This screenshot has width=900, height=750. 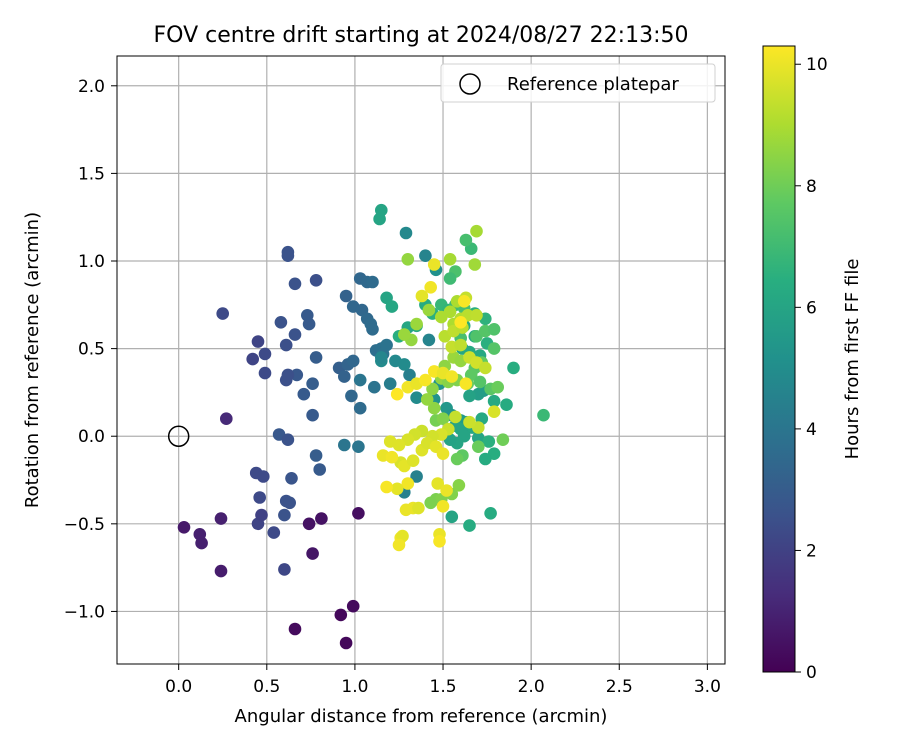 I want to click on x-tick-label: 1.0, so click(x=354, y=687).